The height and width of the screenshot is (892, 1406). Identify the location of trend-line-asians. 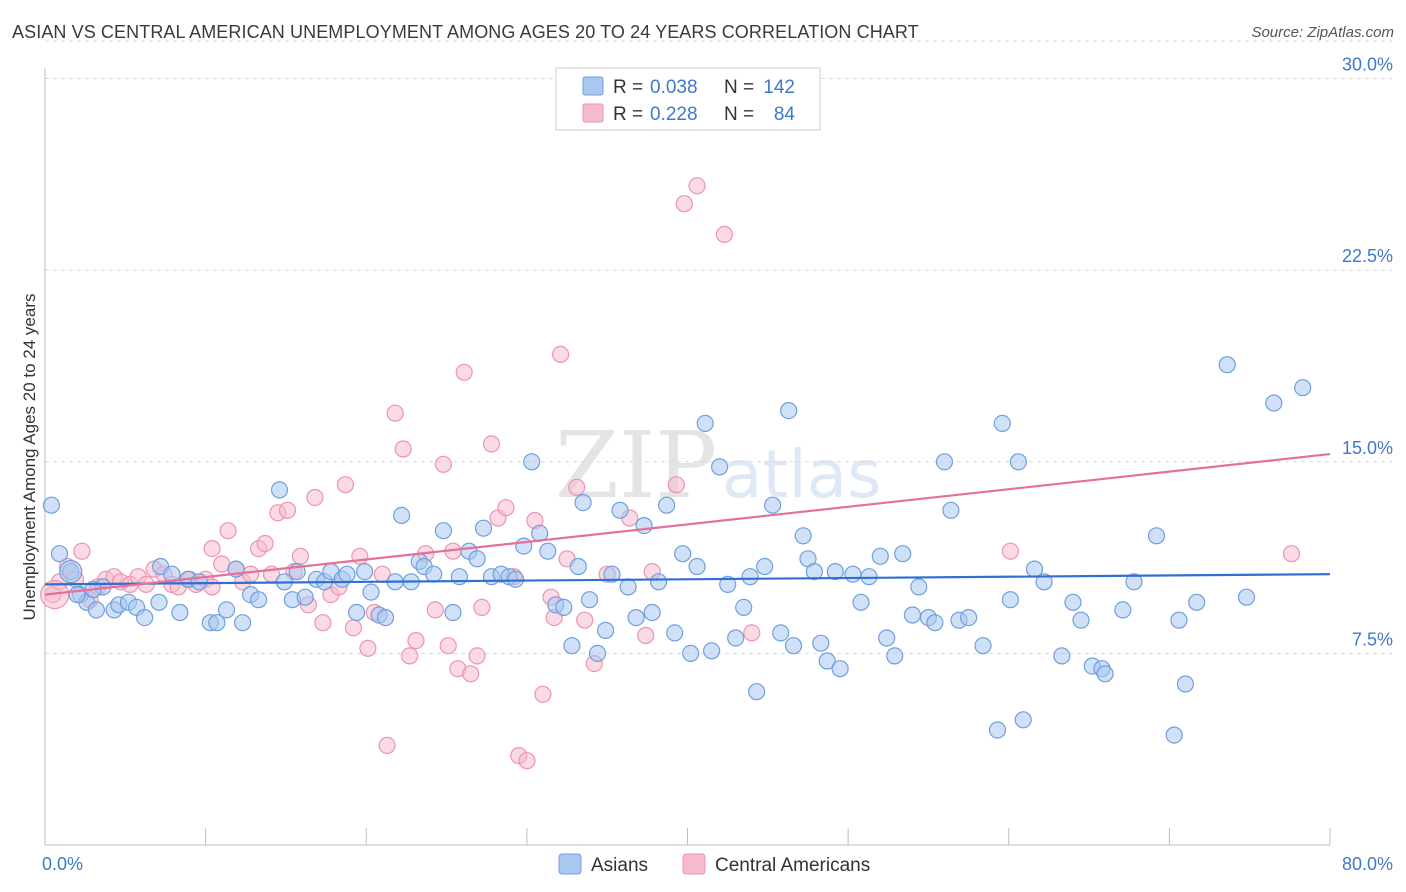
(687, 579).